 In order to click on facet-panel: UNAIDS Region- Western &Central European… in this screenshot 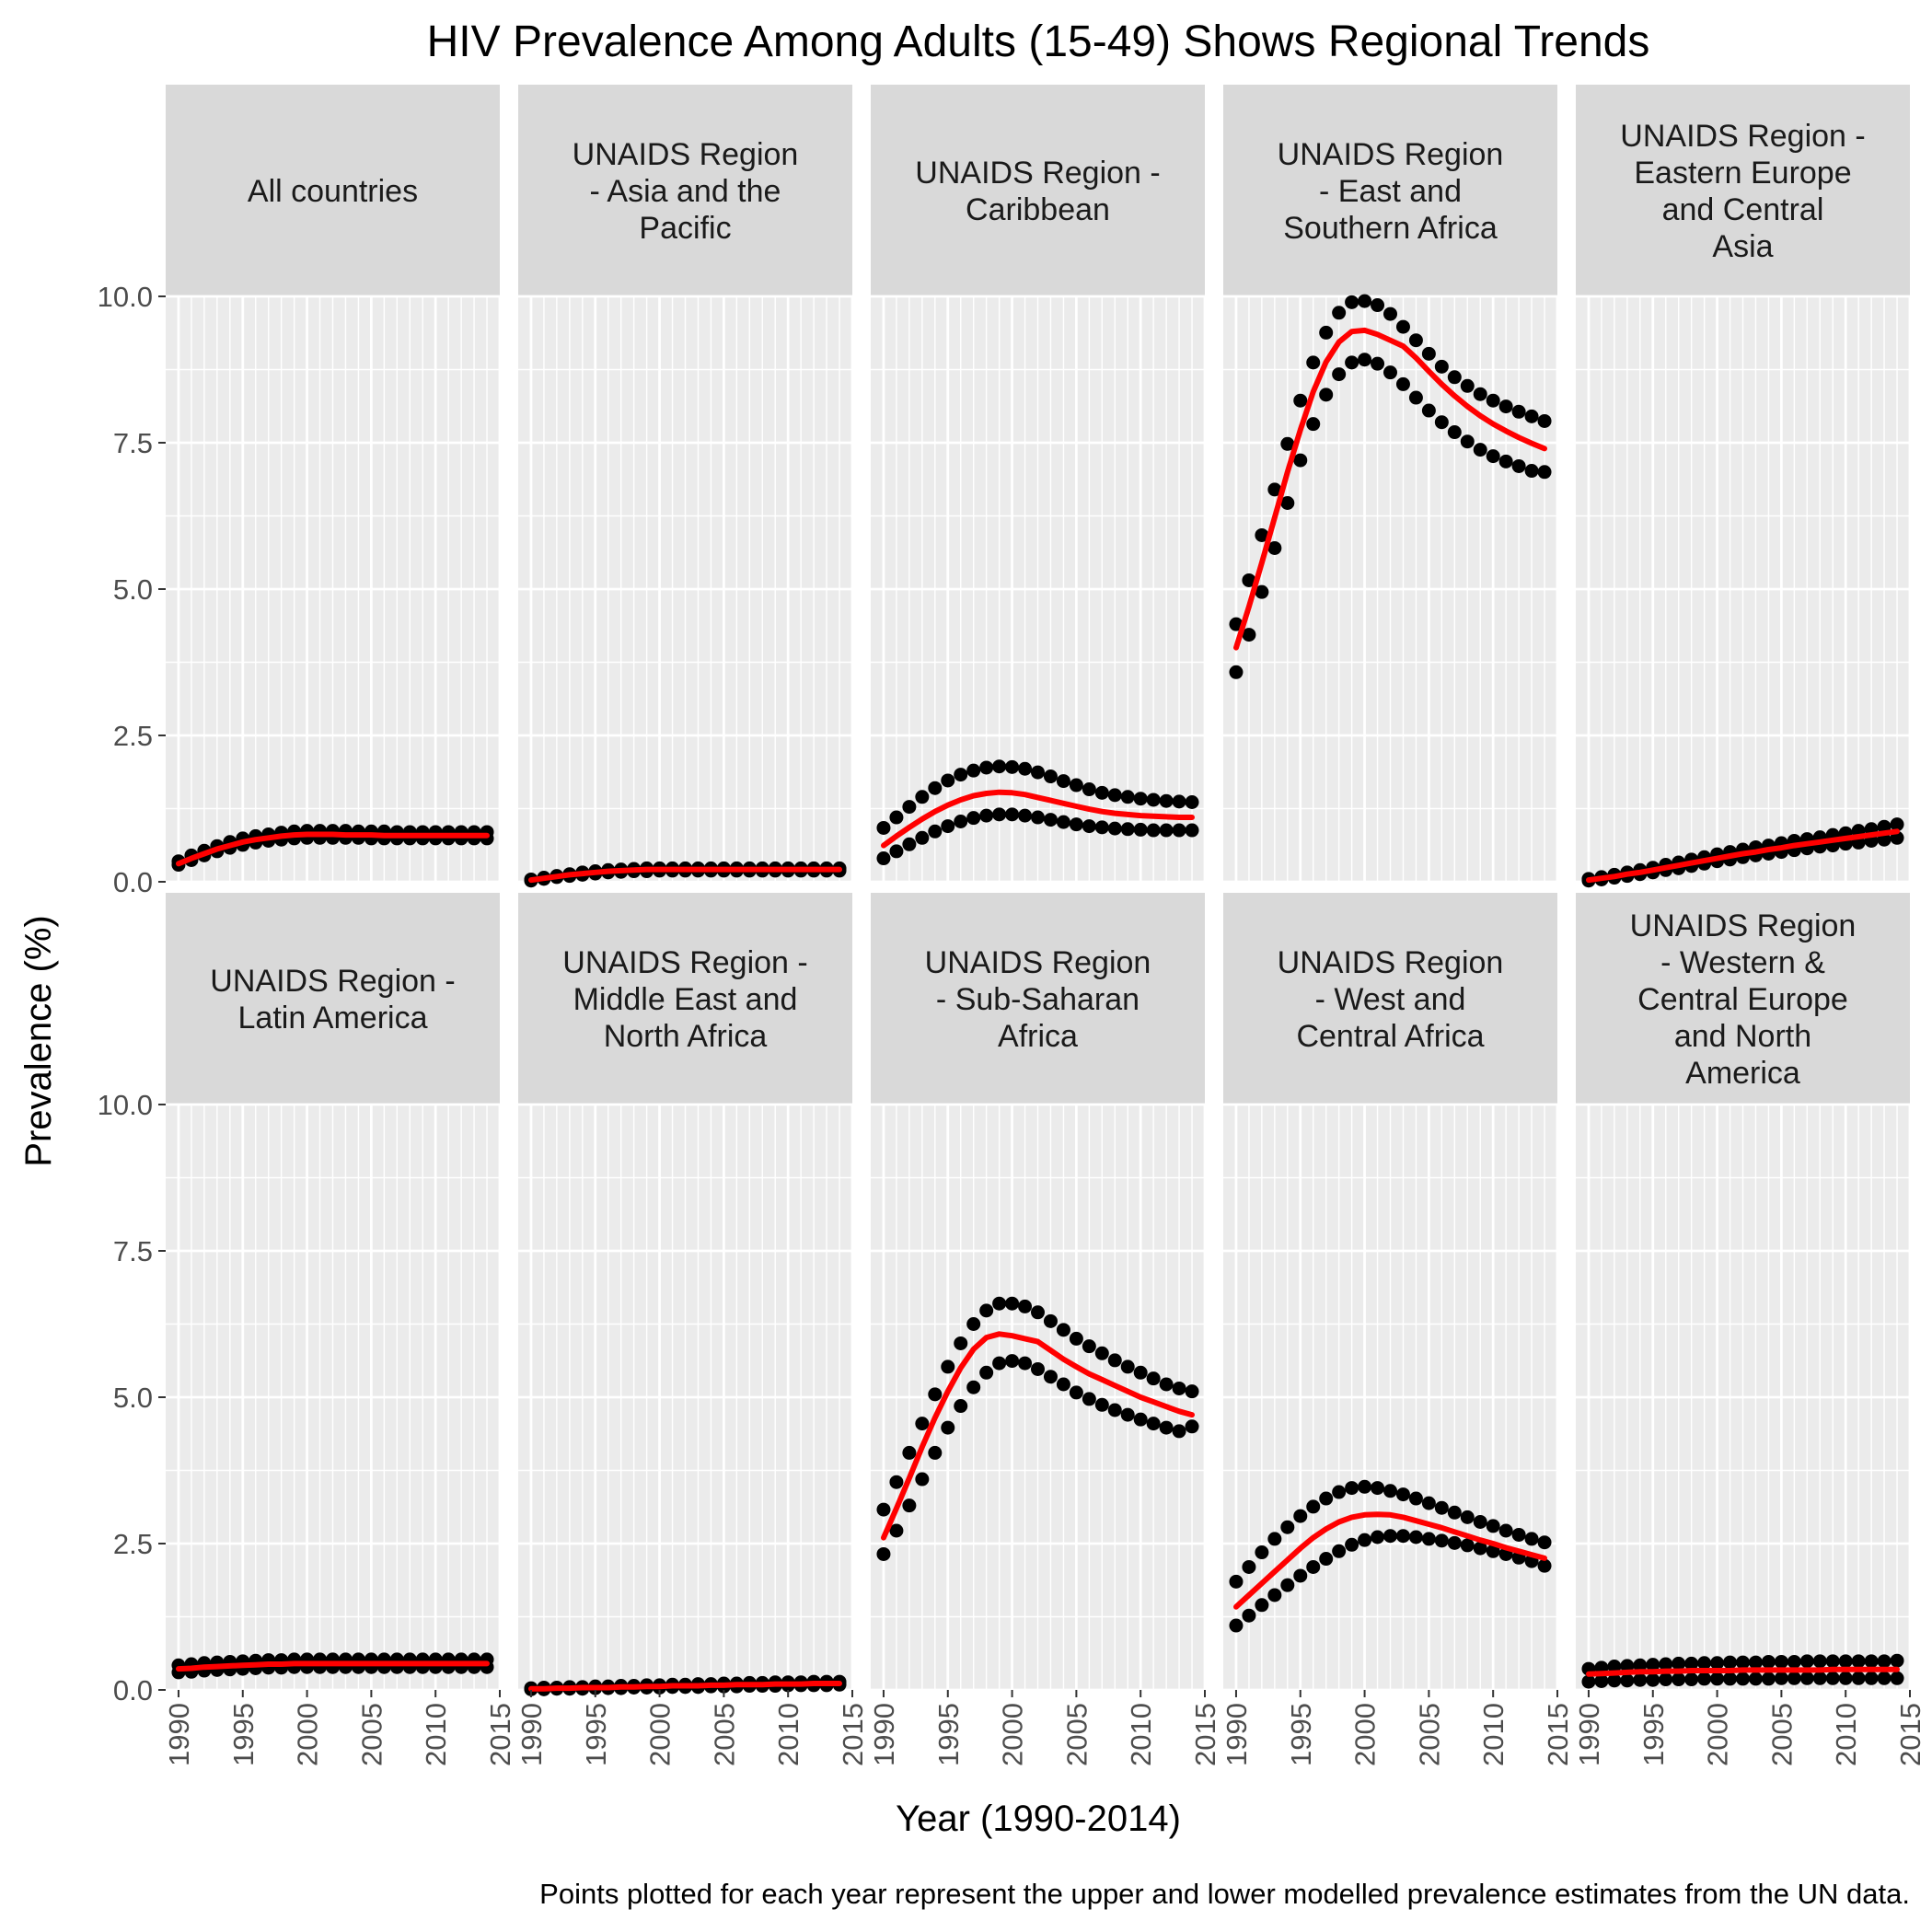, I will do `click(1750, 1329)`.